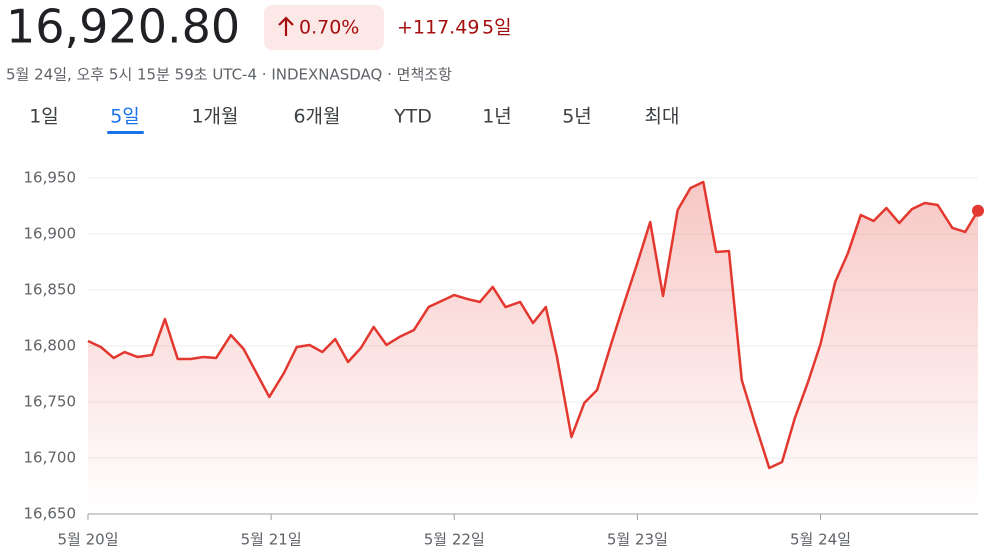  What do you see at coordinates (88, 540) in the screenshot?
I see `x-tick-label: 5월 20일` at bounding box center [88, 540].